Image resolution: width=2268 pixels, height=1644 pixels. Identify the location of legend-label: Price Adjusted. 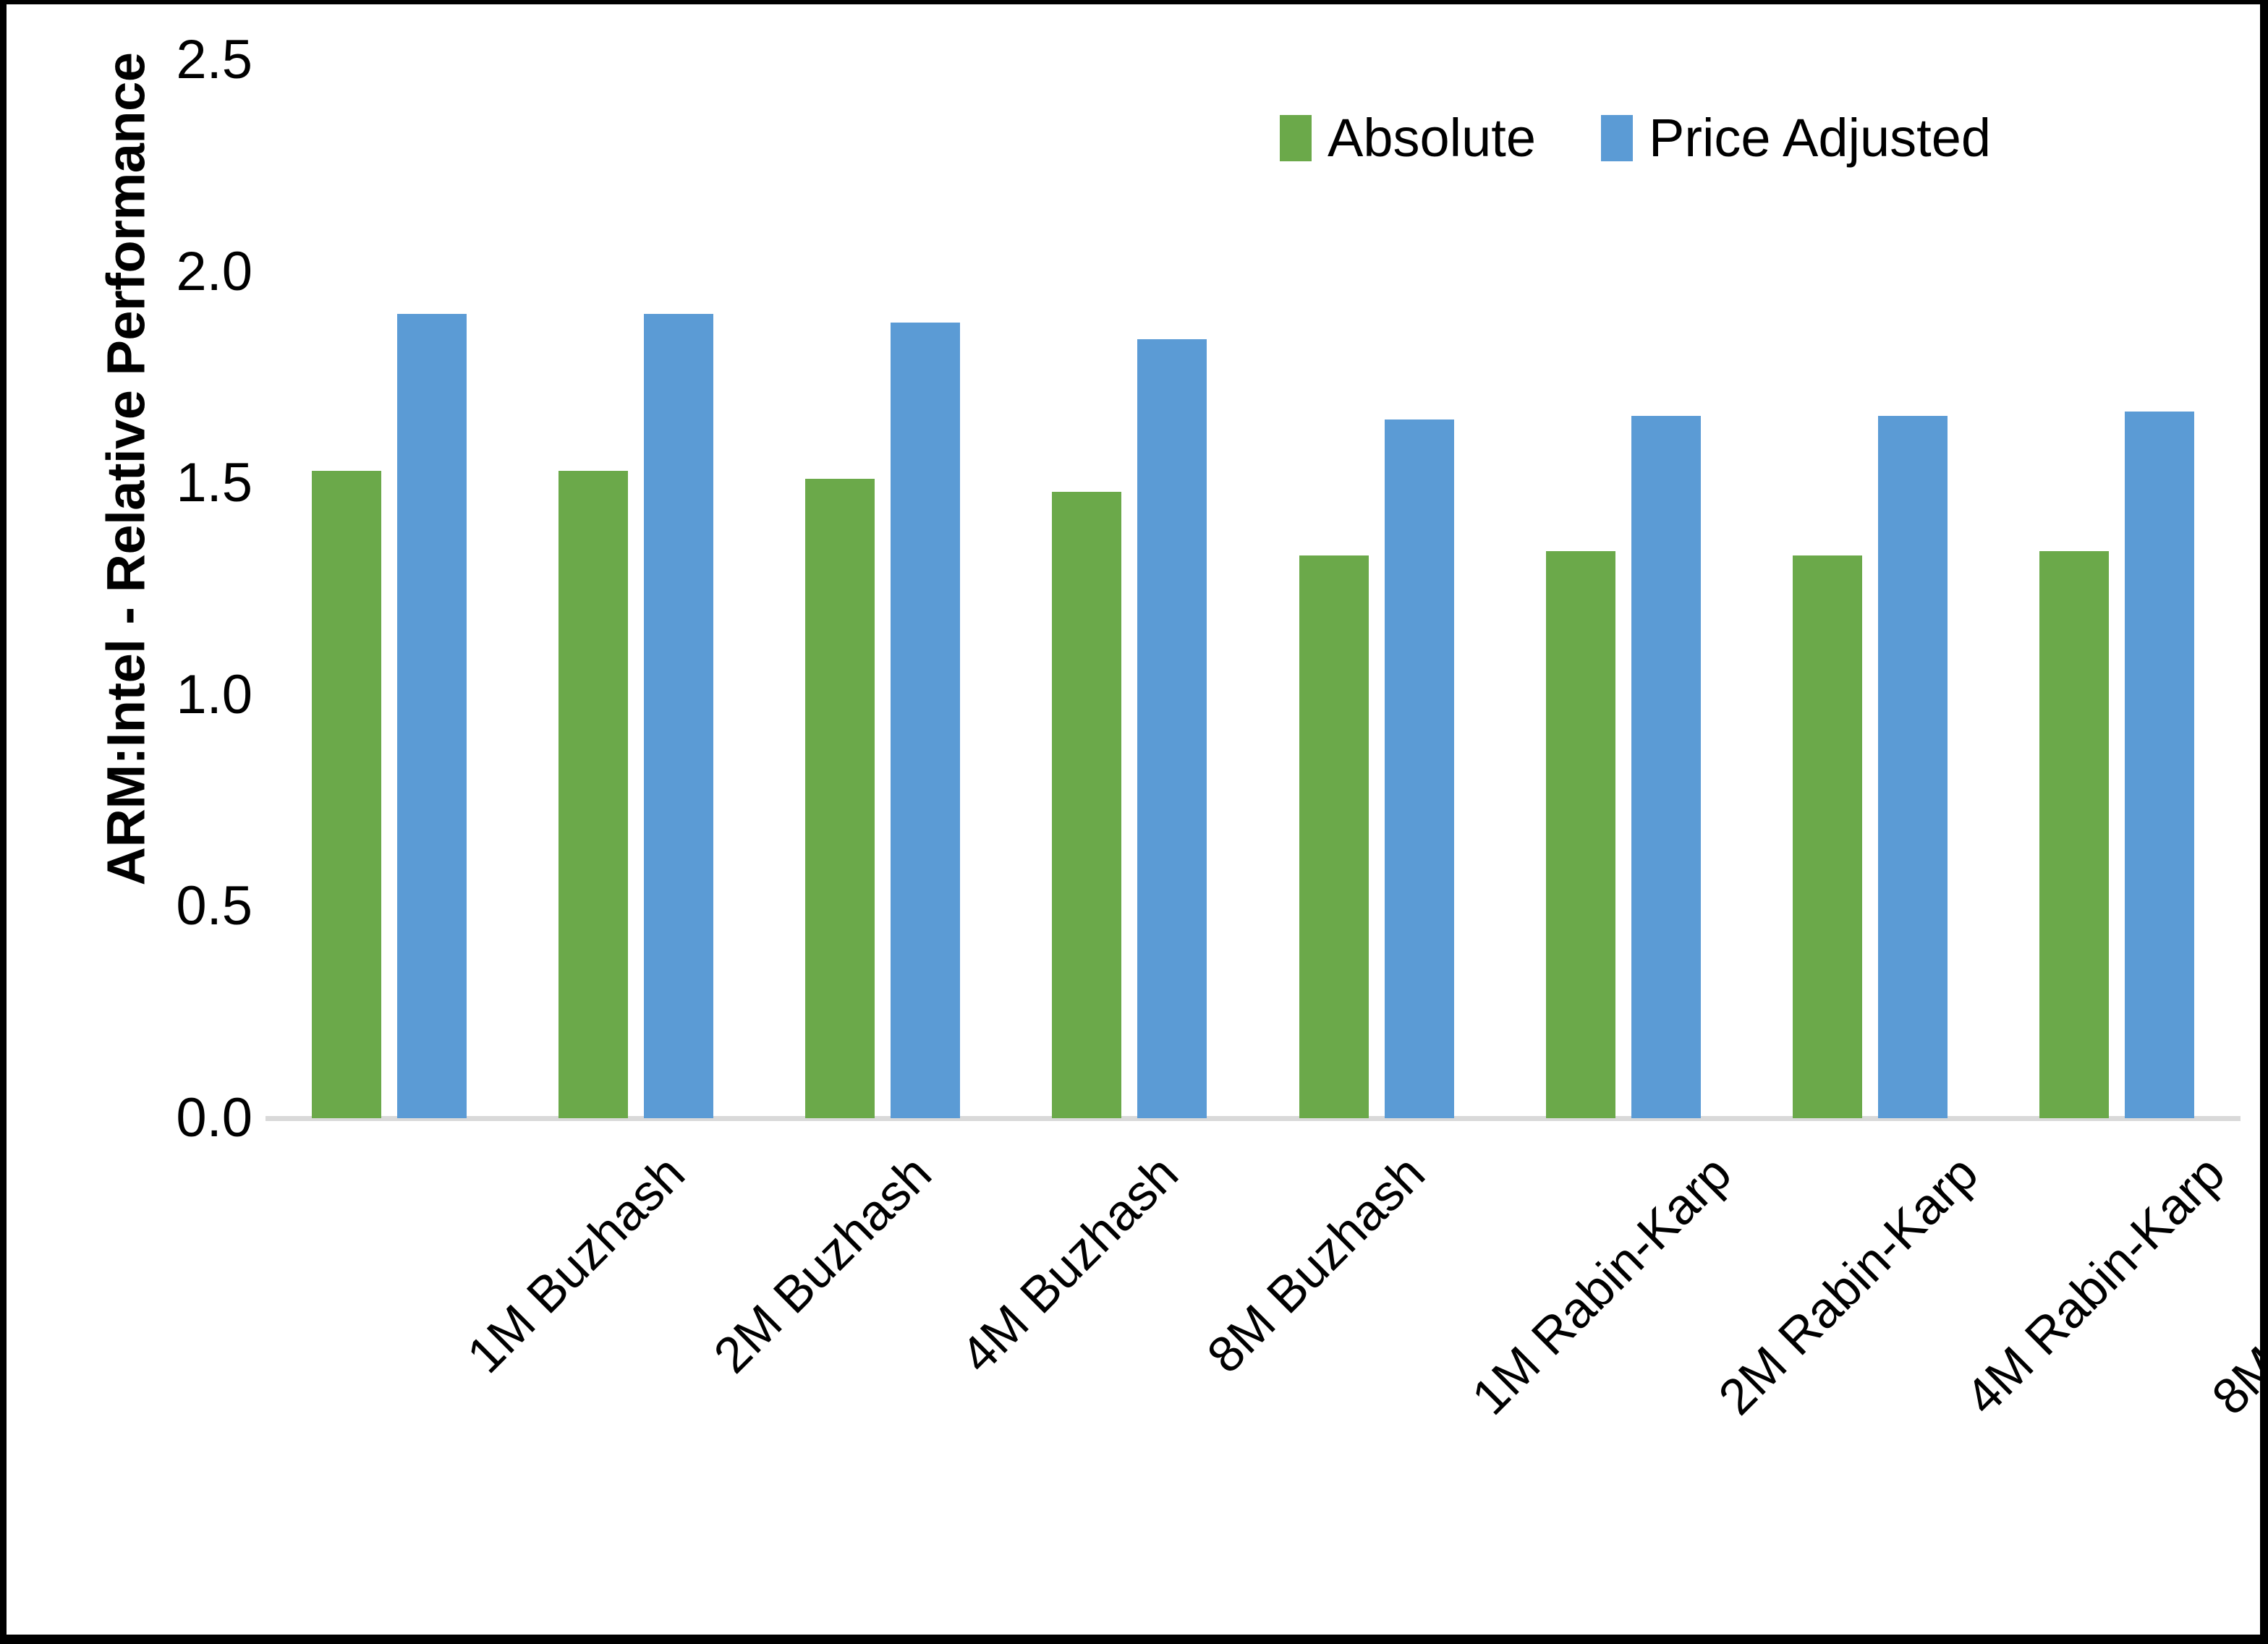
(1820, 138).